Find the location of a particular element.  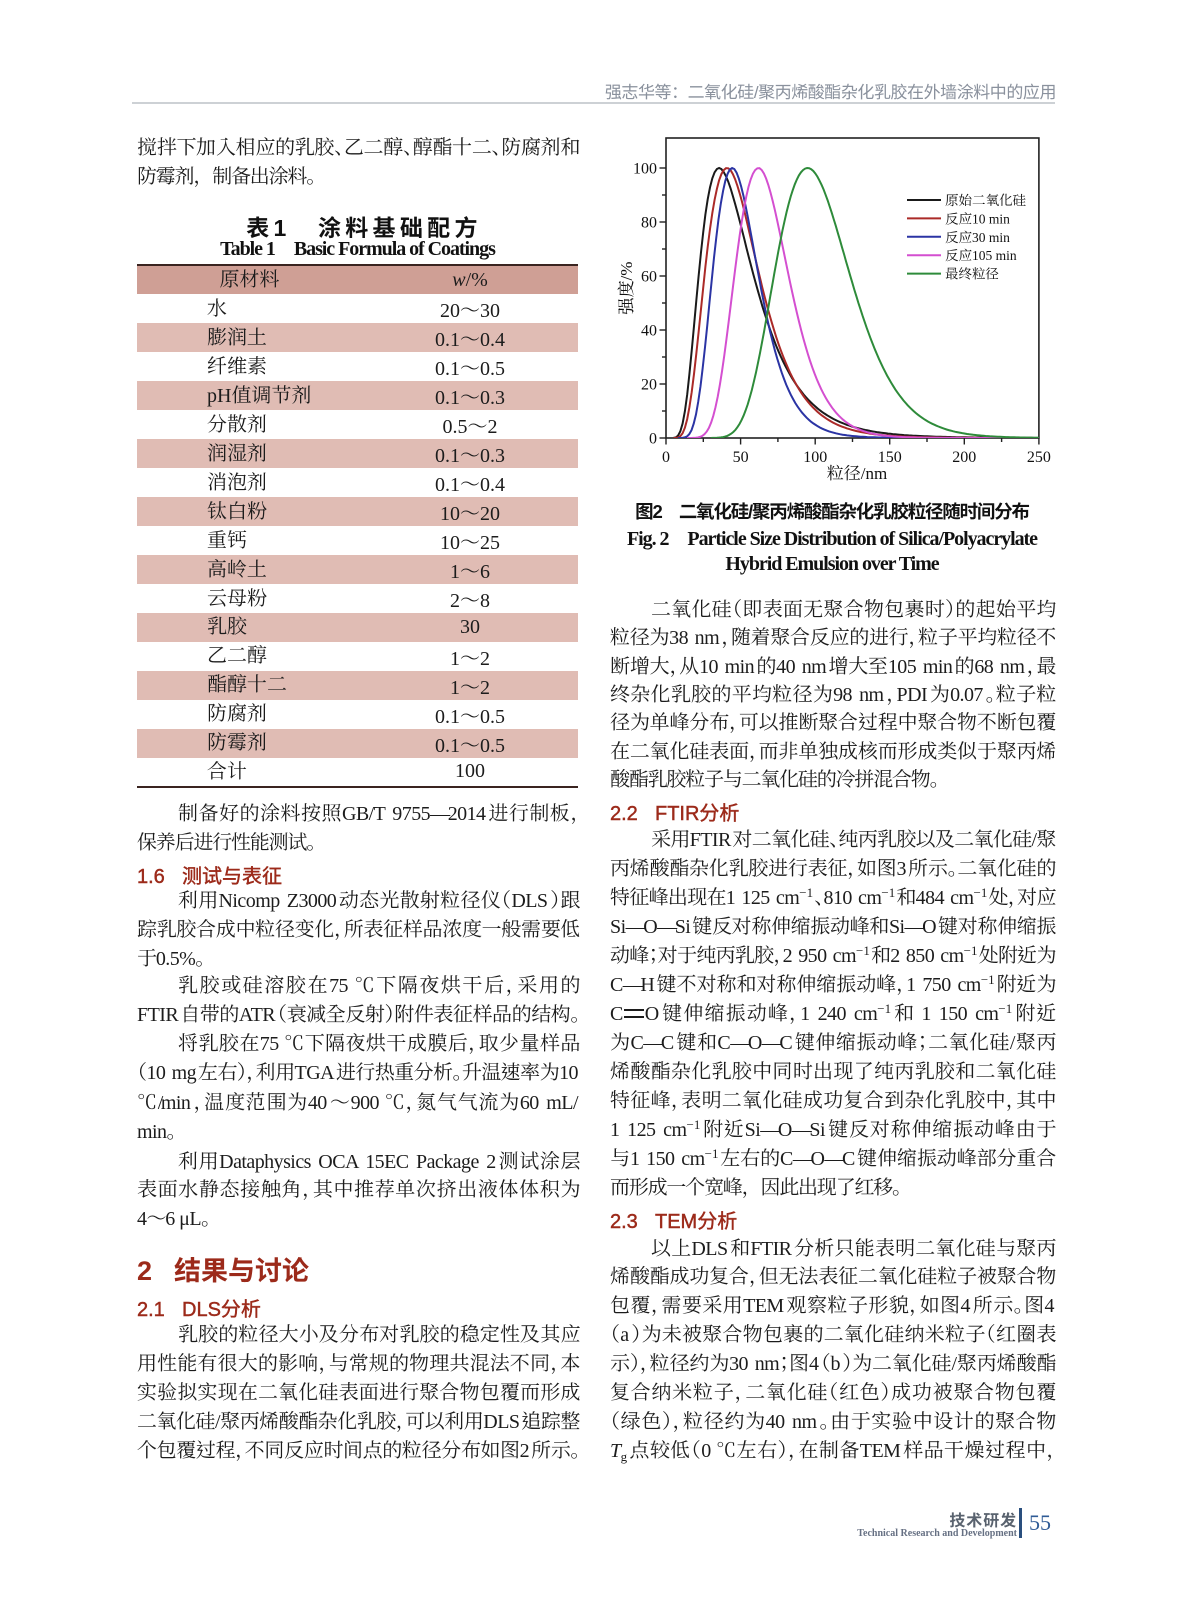

svg-text: 50 is located at coordinates (741, 457).